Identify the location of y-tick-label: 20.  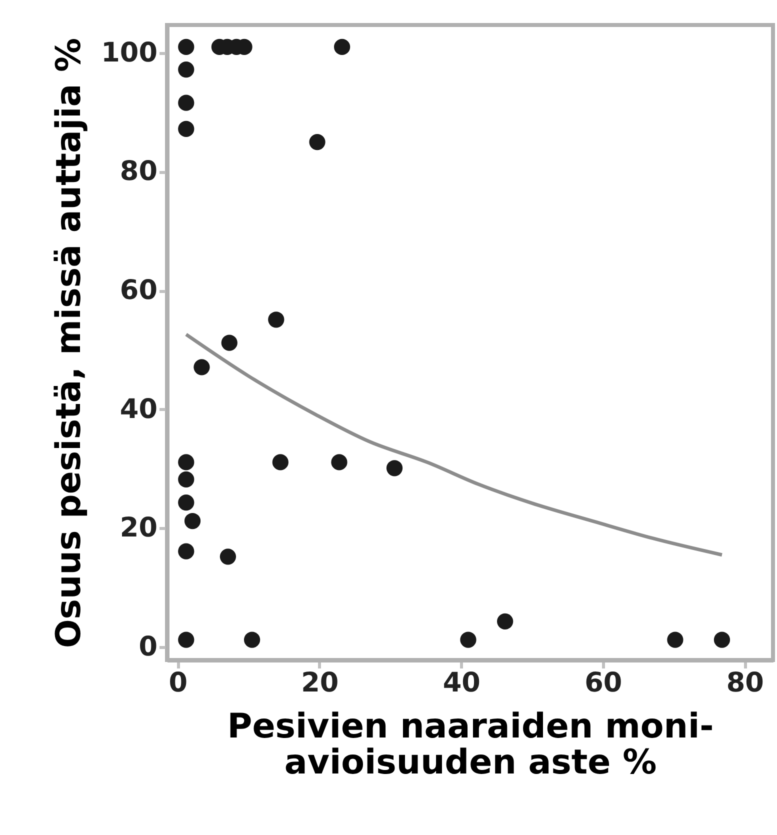
(139, 528).